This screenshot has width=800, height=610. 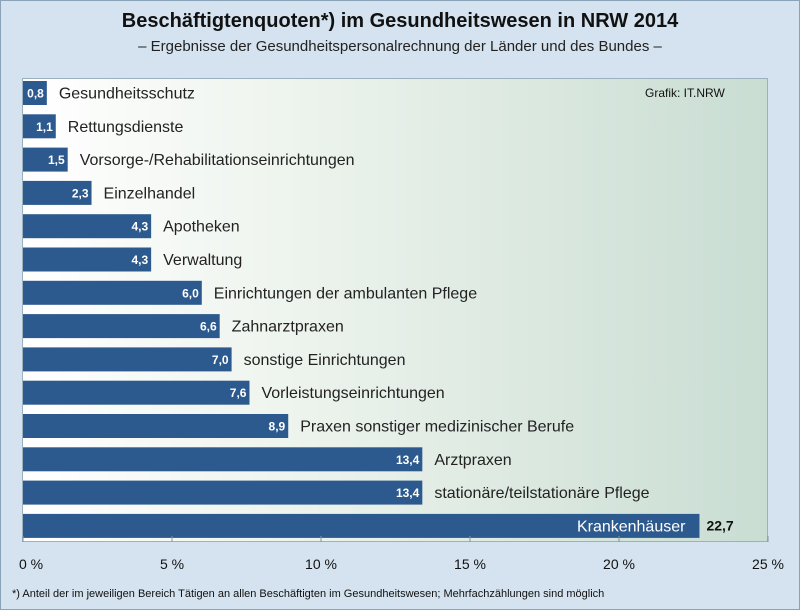 What do you see at coordinates (202, 260) in the screenshot?
I see `category-label-6: Verwaltung` at bounding box center [202, 260].